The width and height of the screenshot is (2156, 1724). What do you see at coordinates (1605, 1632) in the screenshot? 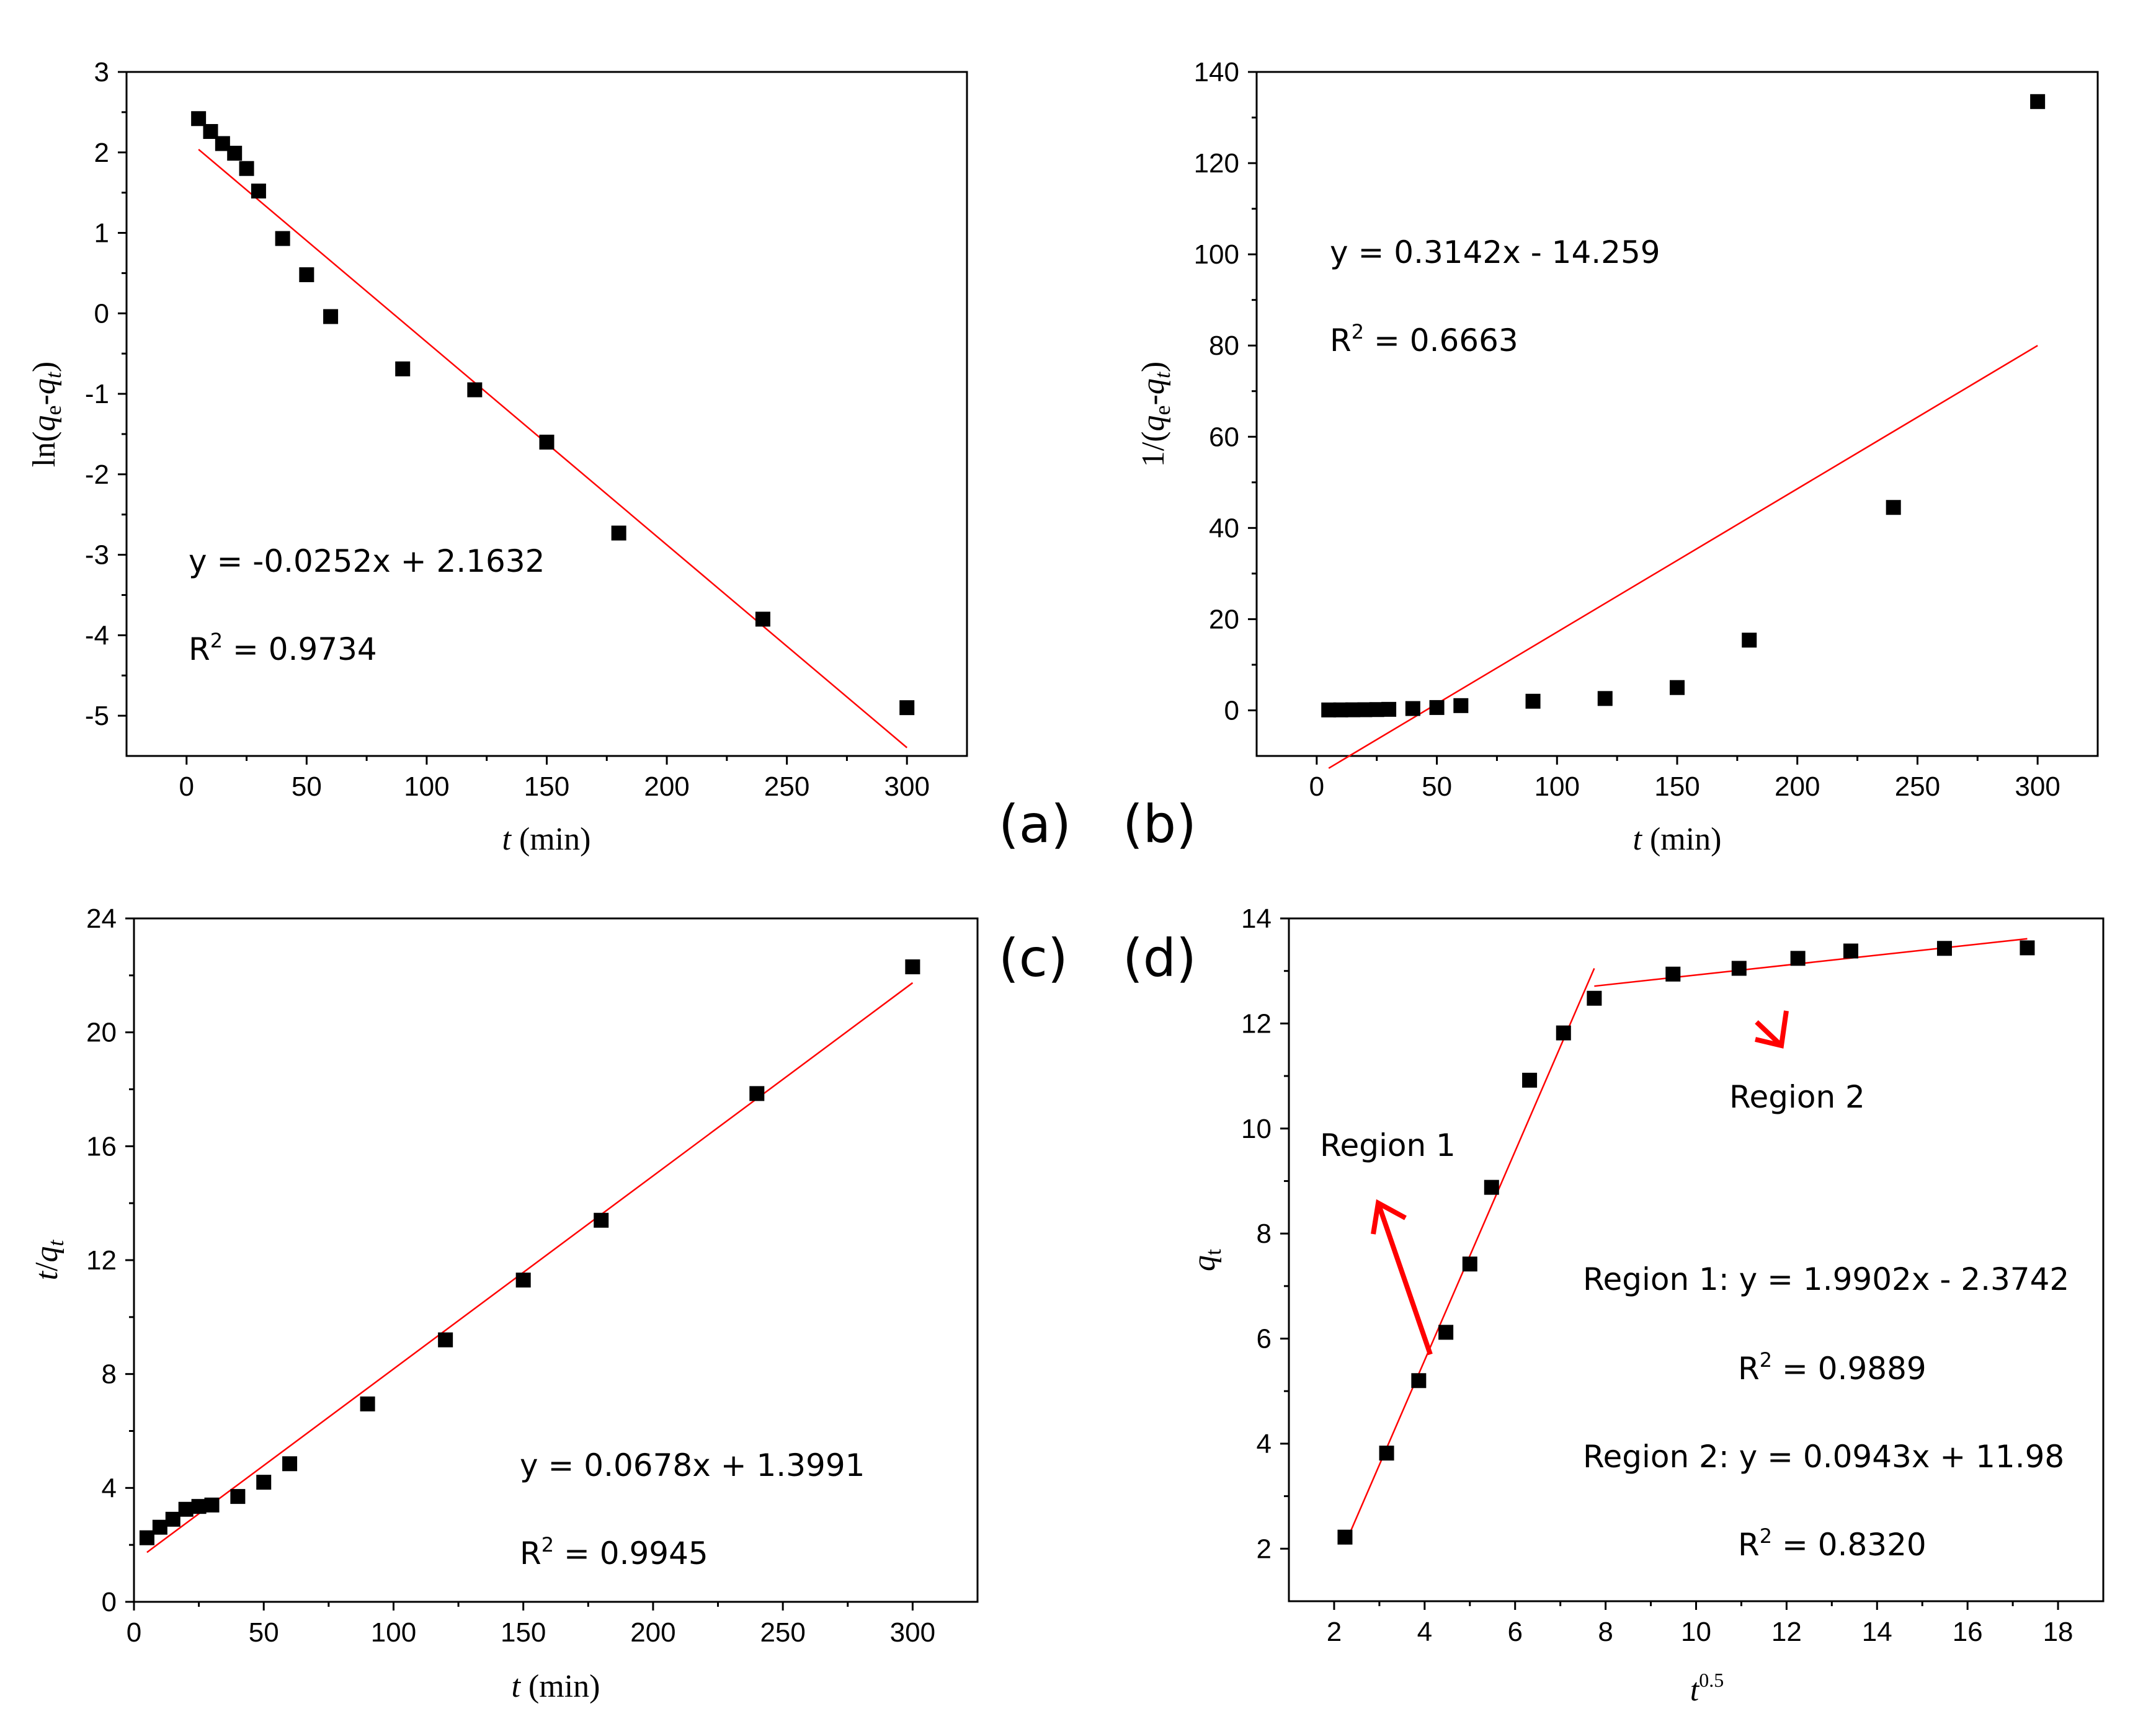
I see `x-tick-label: 8` at bounding box center [1605, 1632].